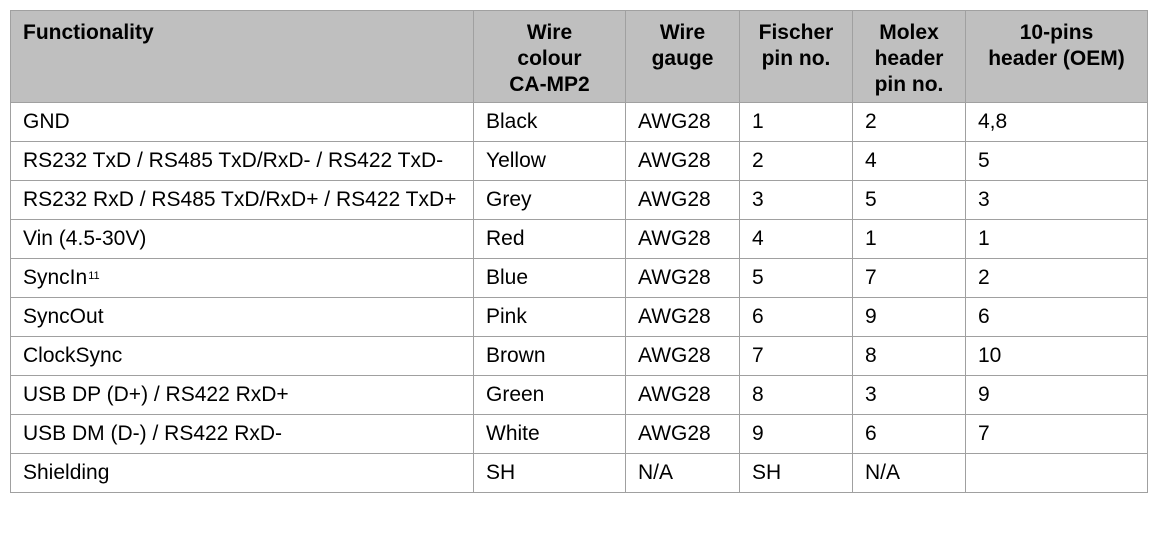  Describe the element at coordinates (796, 434) in the screenshot. I see `cell-fischer-pin: 9` at that location.